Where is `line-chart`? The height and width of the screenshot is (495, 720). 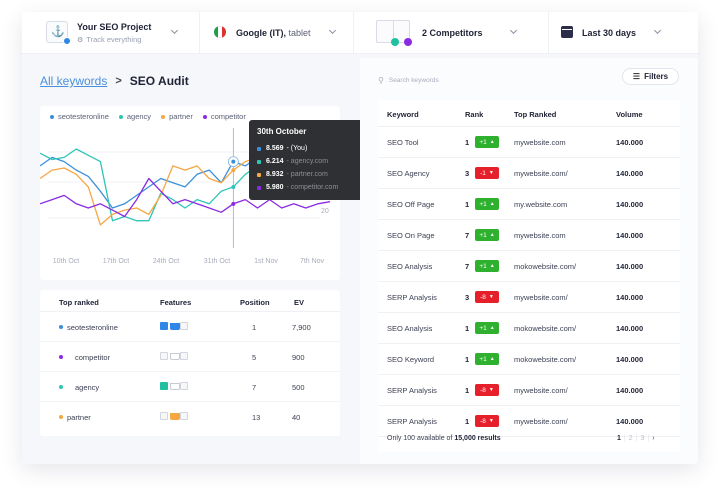
line-chart is located at coordinates (190, 190).